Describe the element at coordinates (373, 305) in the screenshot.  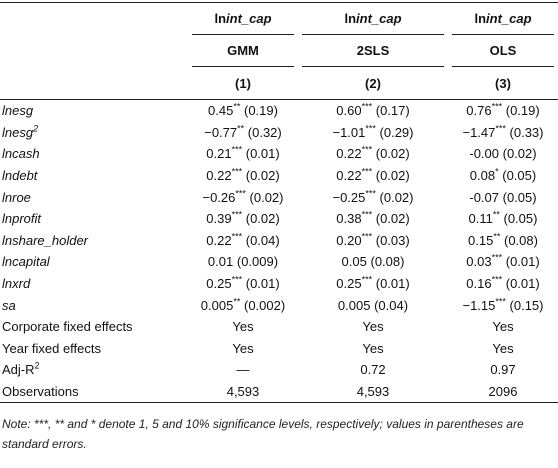
I see `cell: 0.005 (0.04)` at that location.